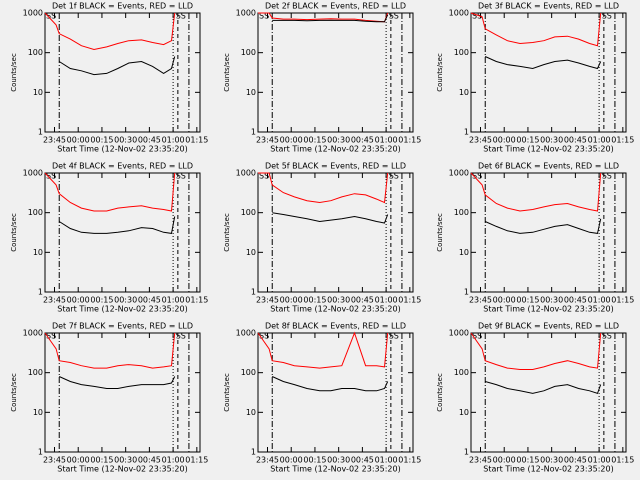  I want to click on panel-title: Det 8f BLACK = Events, RED = LLD, so click(335, 326).